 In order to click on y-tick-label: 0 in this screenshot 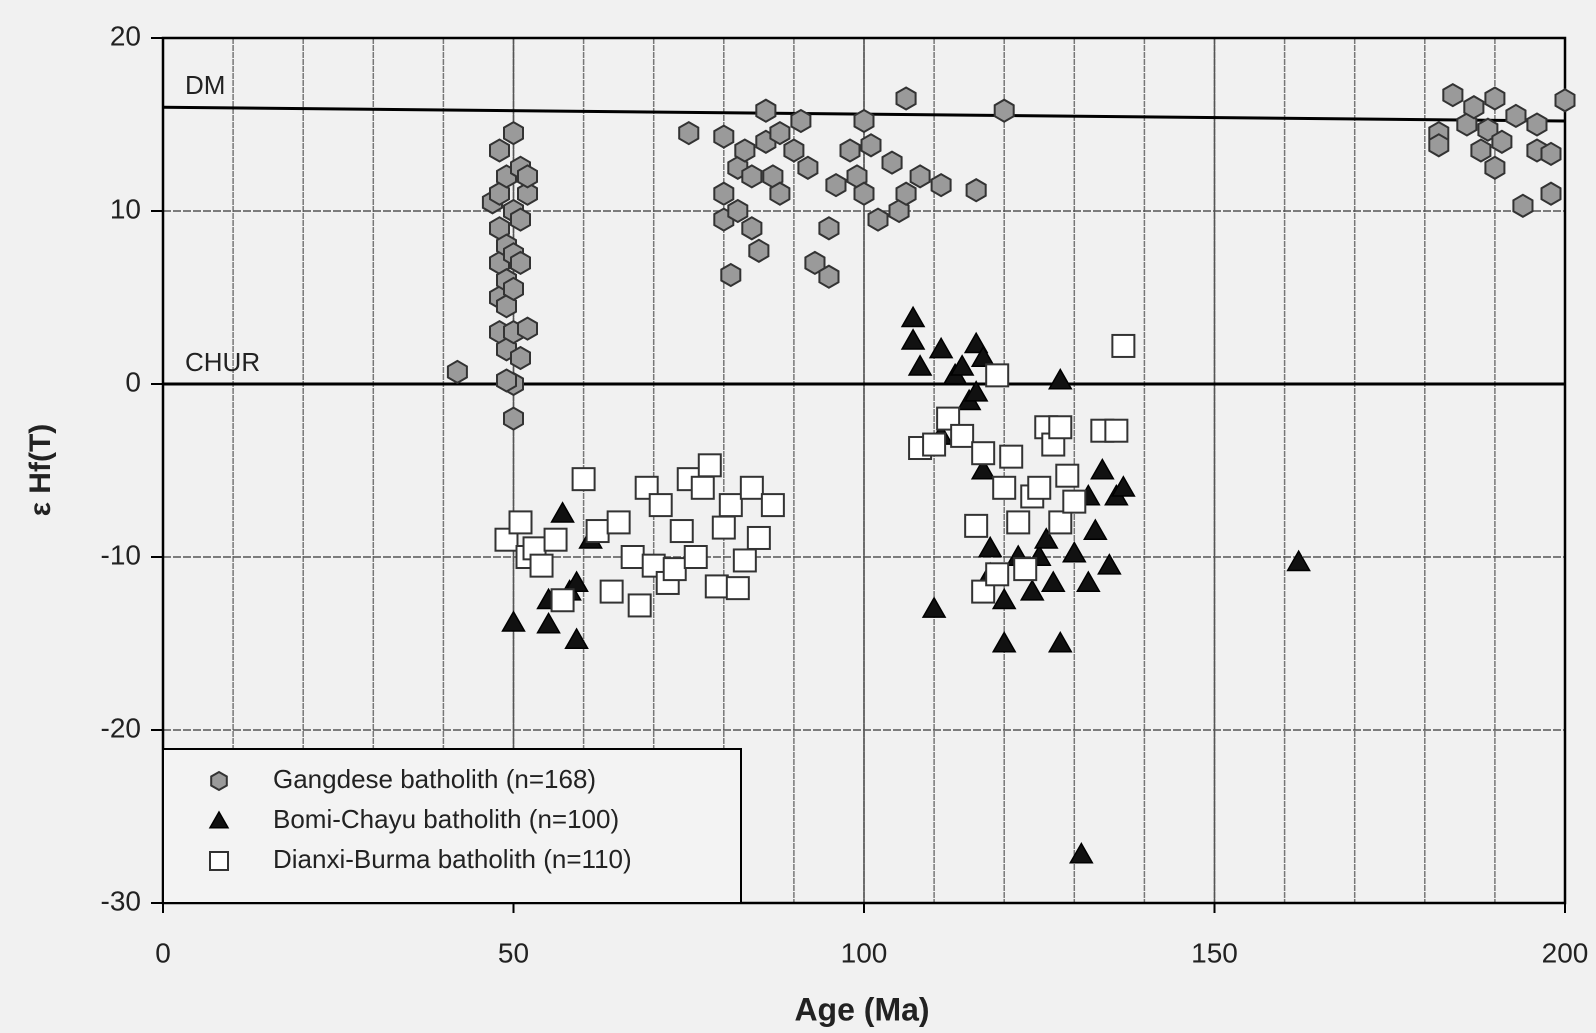, I will do `click(133, 381)`.